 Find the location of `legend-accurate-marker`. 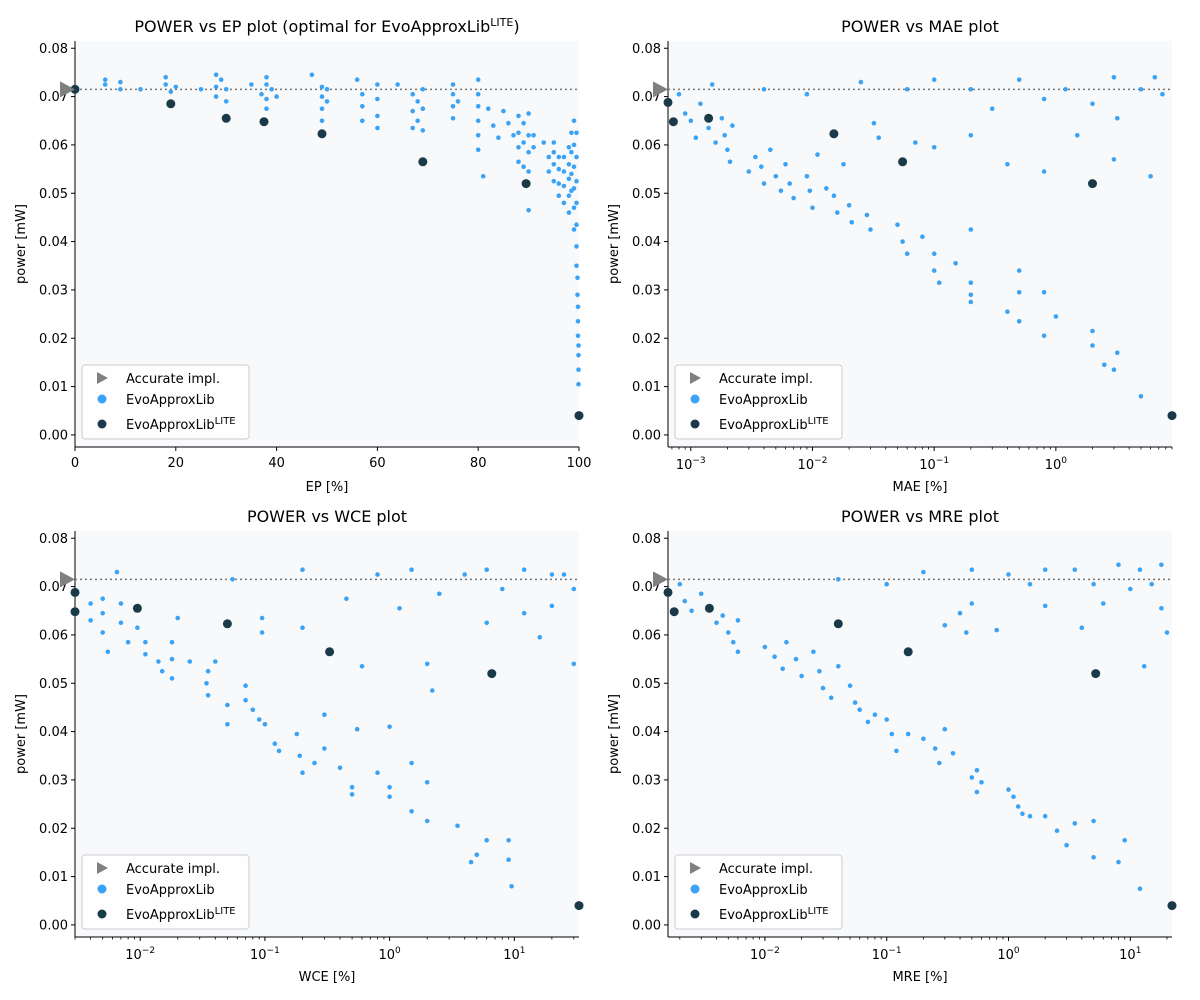

legend-accurate-marker is located at coordinates (102, 378).